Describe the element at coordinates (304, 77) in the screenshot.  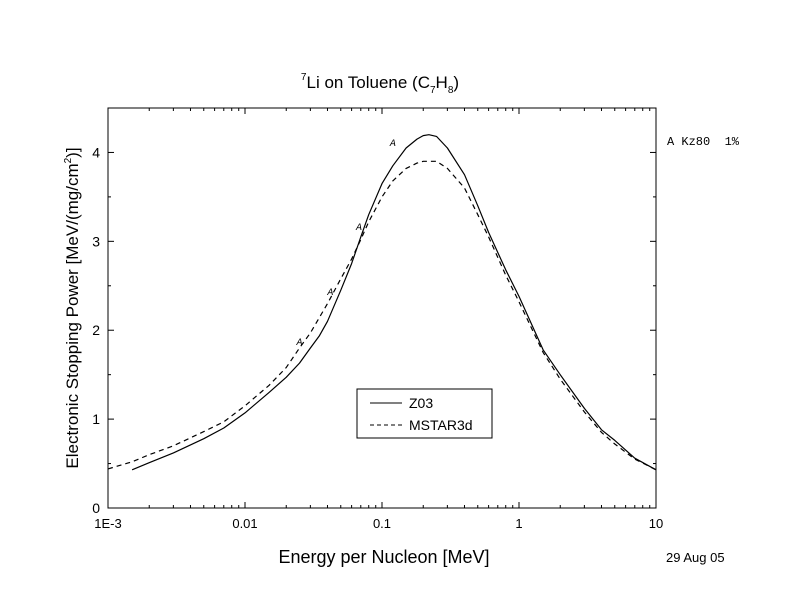
I see `title-sup-isotope: 7` at that location.